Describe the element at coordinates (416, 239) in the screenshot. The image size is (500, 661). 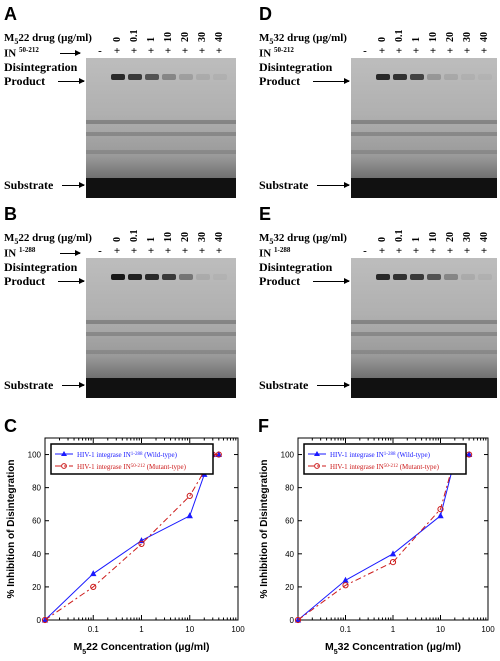
I see `concentration-label: 1` at that location.